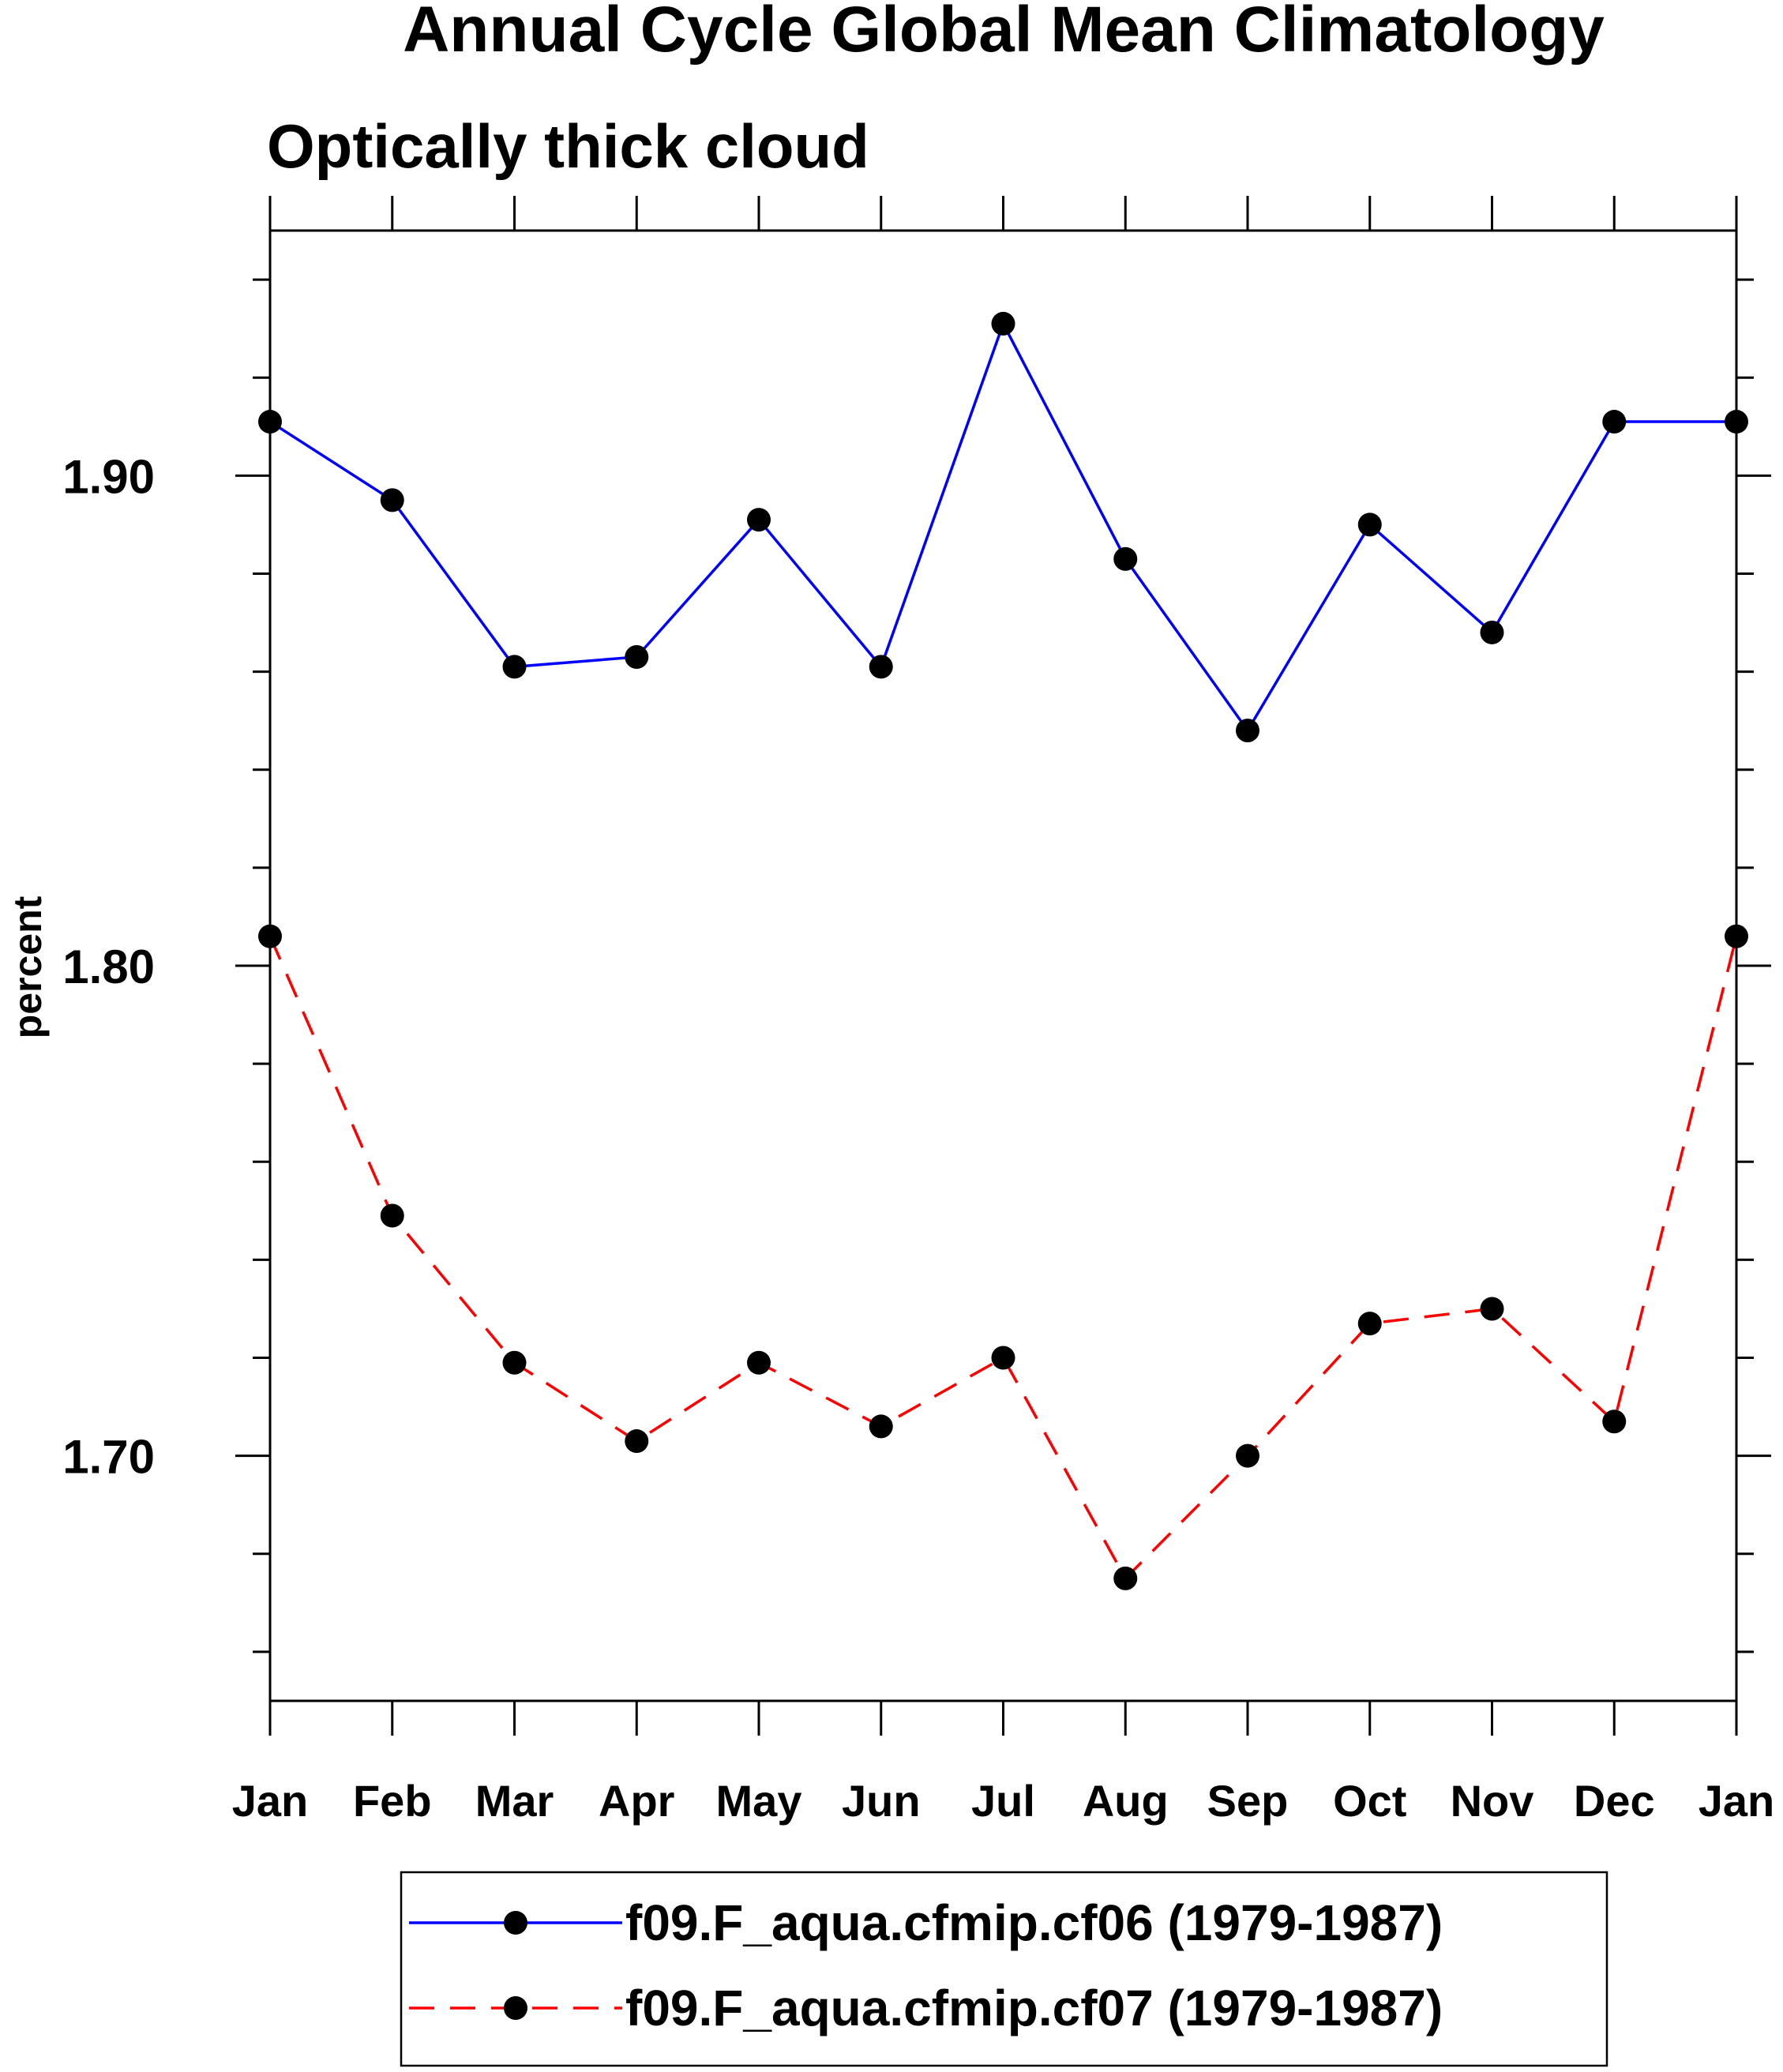 This screenshot has height=2072, width=1783. Describe the element at coordinates (1004, 33) in the screenshot. I see `chart-title: Annual Cycle Global Mean Climatology` at that location.